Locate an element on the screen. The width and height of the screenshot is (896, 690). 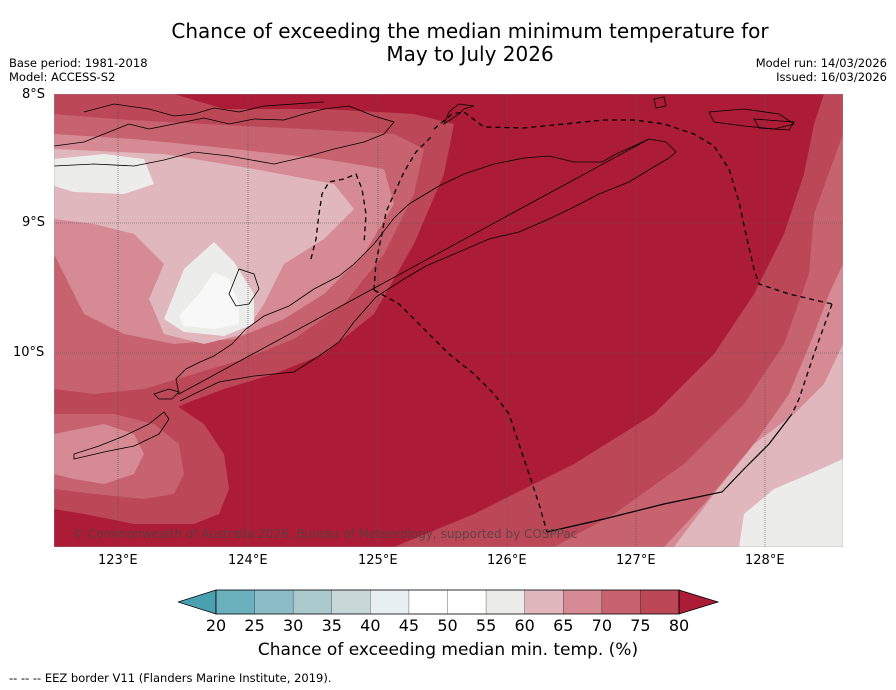
lon-label-124e: 124°E is located at coordinates (248, 560).